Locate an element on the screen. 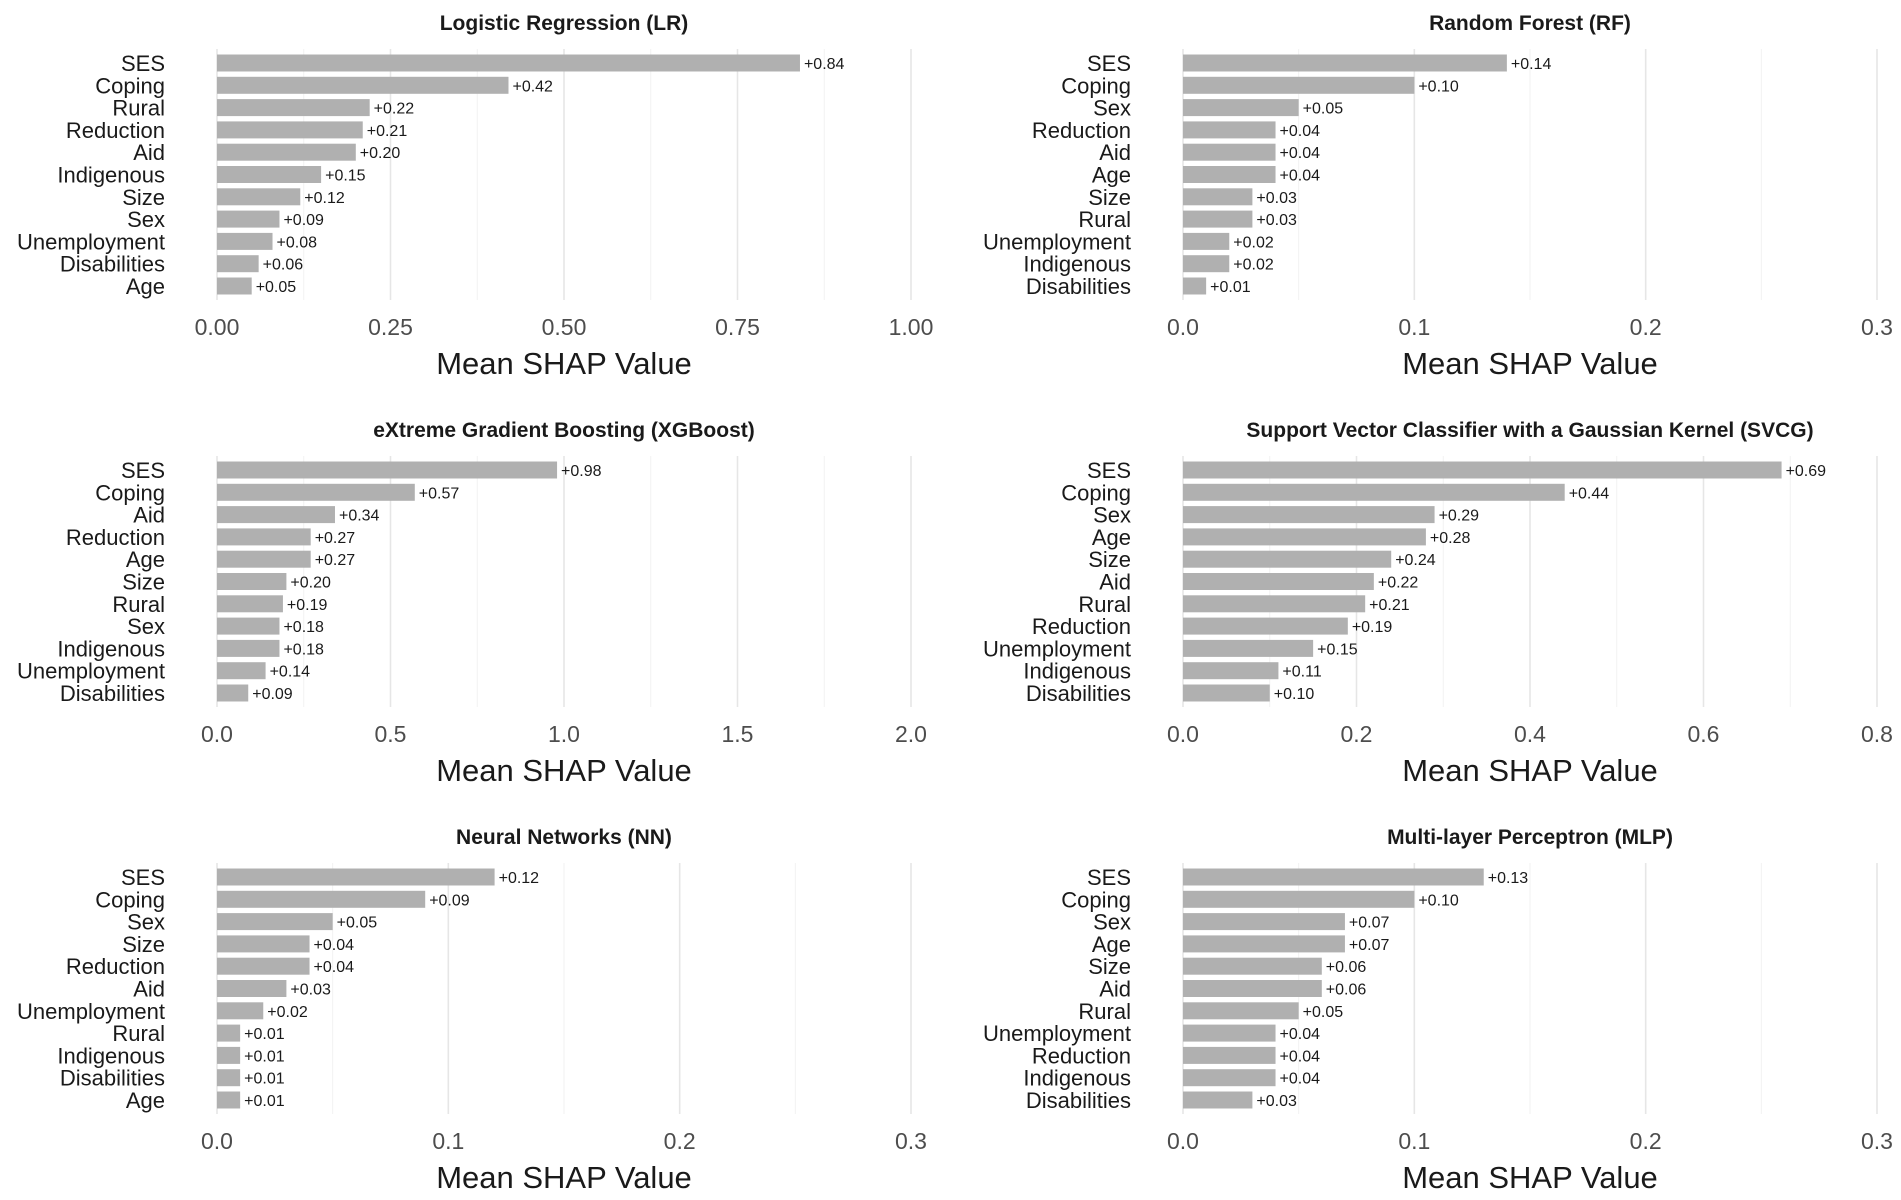 The height and width of the screenshot is (1200, 1901). x-tick-label: 0.75 is located at coordinates (737, 327).